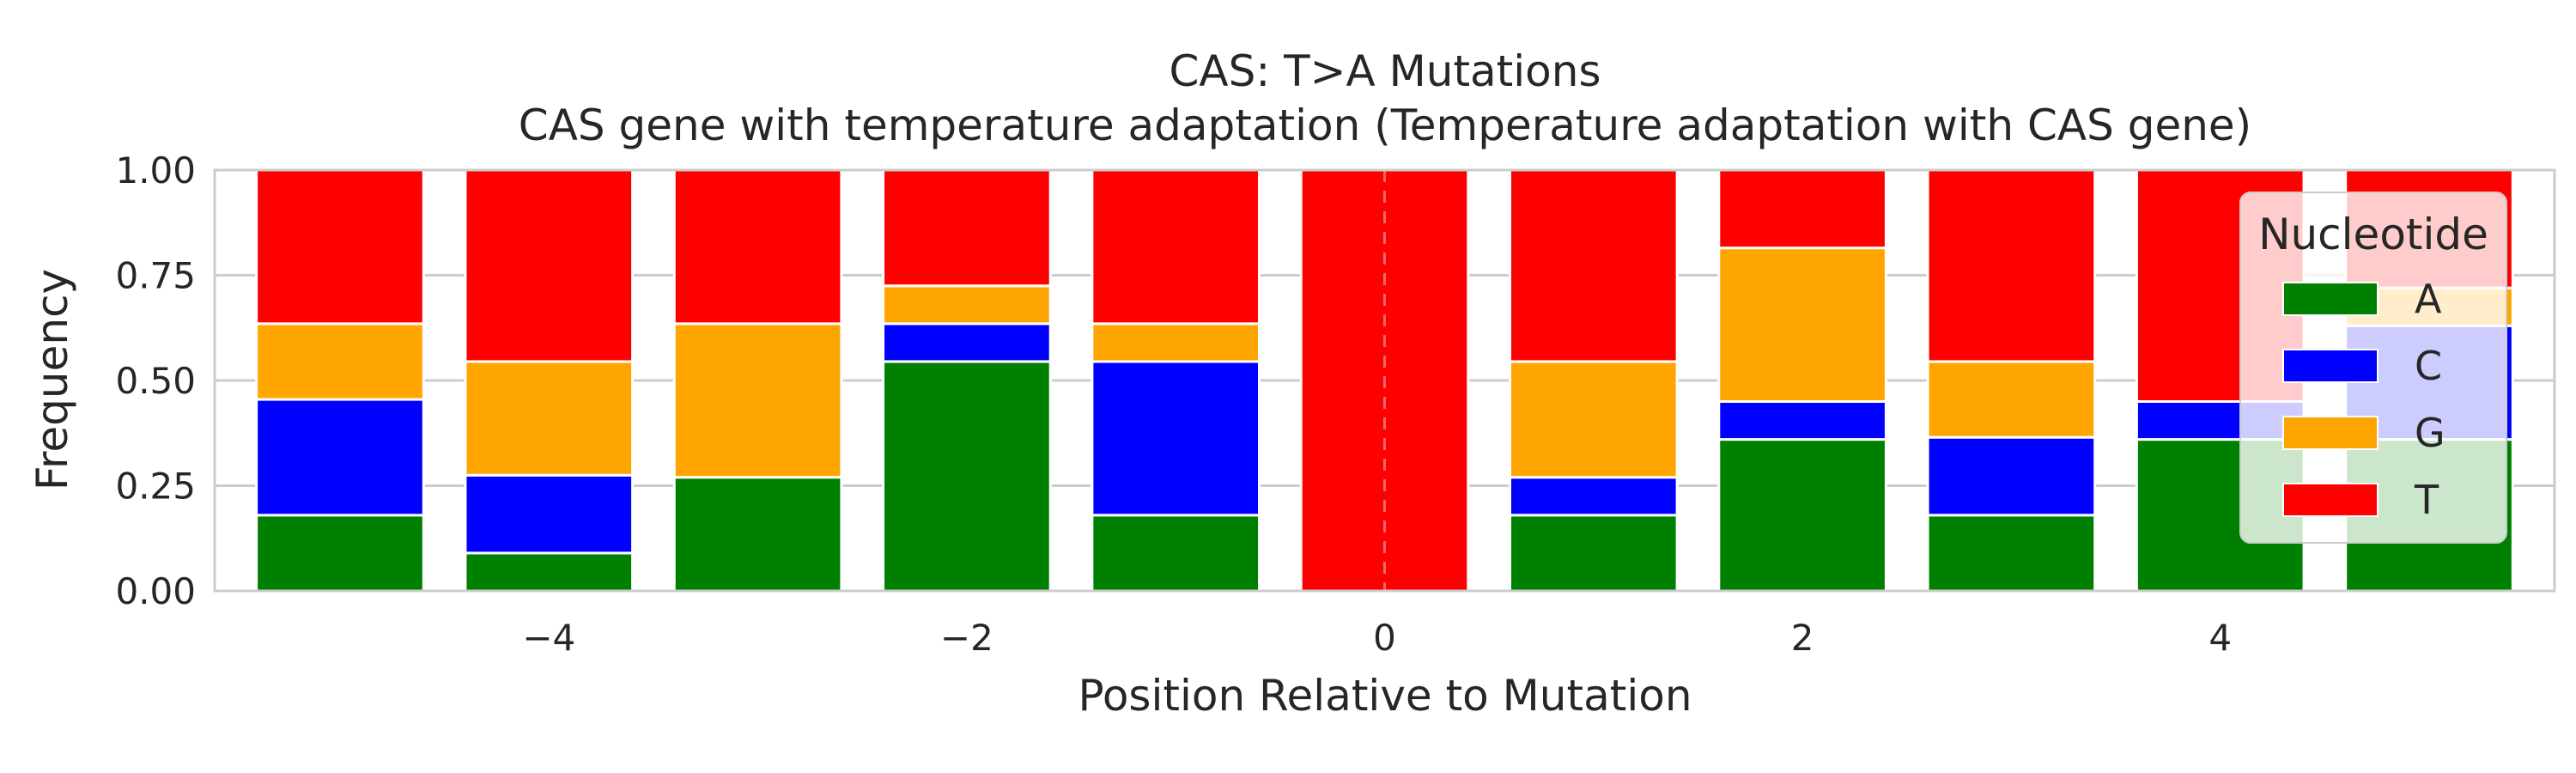  Describe the element at coordinates (2331, 500) in the screenshot. I see `legend-swatch-T` at that location.